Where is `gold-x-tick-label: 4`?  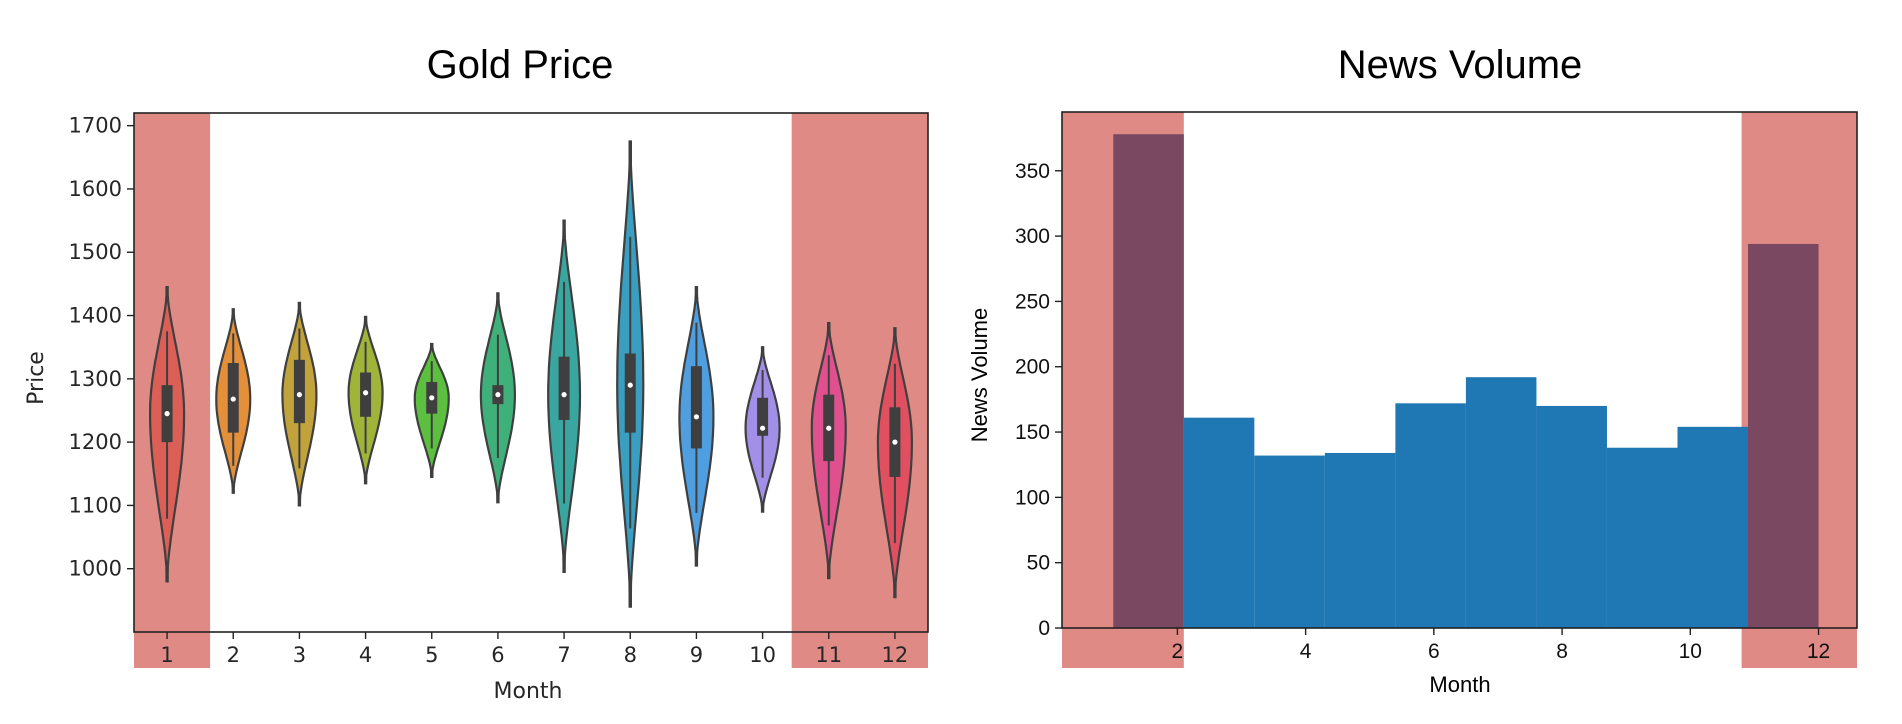
gold-x-tick-label: 4 is located at coordinates (365, 655).